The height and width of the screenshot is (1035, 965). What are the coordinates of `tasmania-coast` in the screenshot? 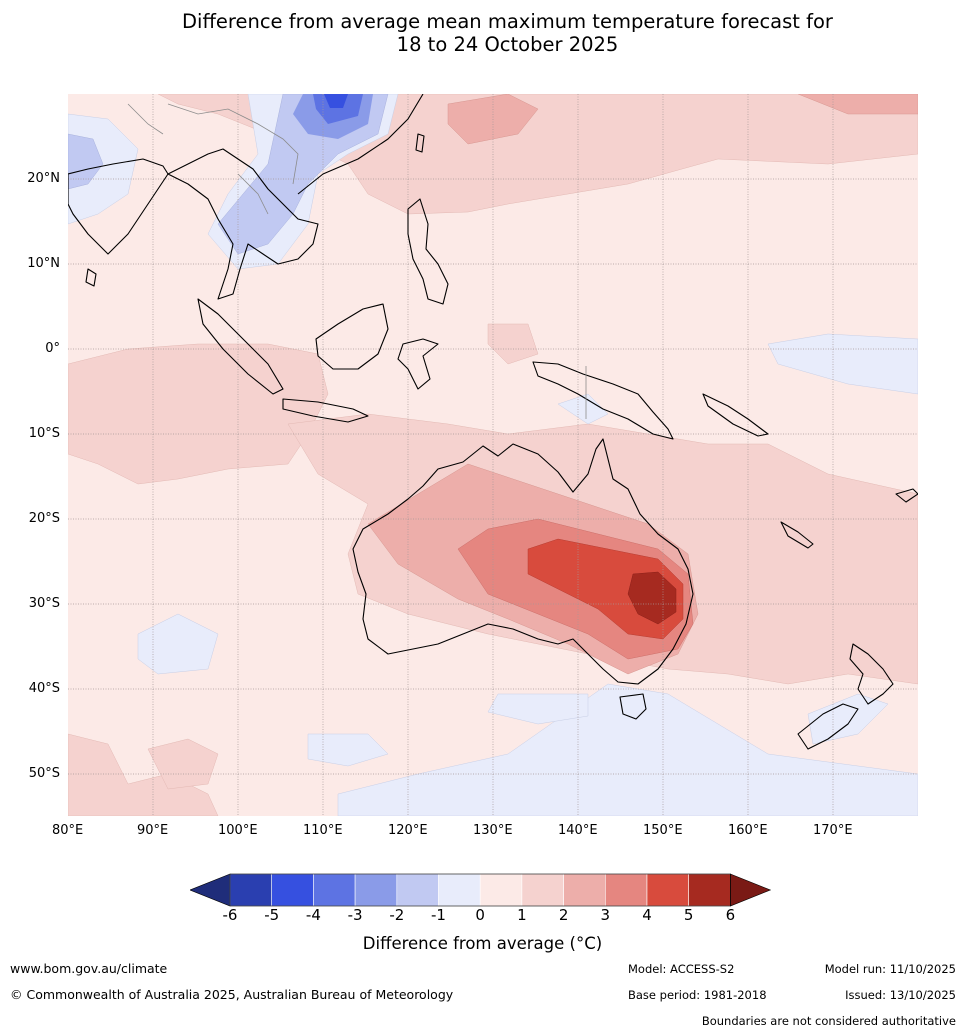 It's located at (633, 706).